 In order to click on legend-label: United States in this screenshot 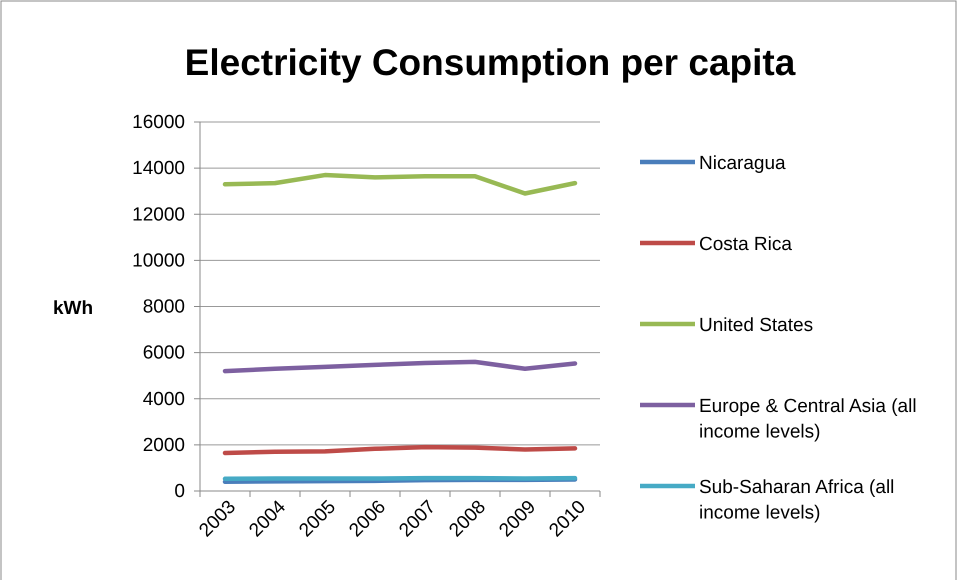, I will do `click(756, 325)`.